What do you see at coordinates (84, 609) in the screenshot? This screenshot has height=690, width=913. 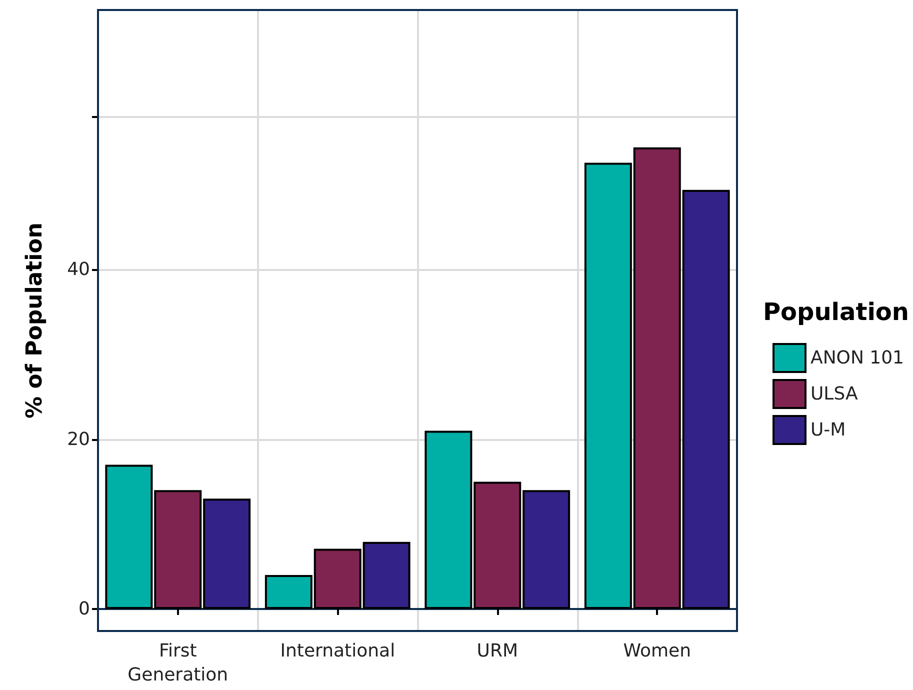 I see `y-tick-label: 0` at bounding box center [84, 609].